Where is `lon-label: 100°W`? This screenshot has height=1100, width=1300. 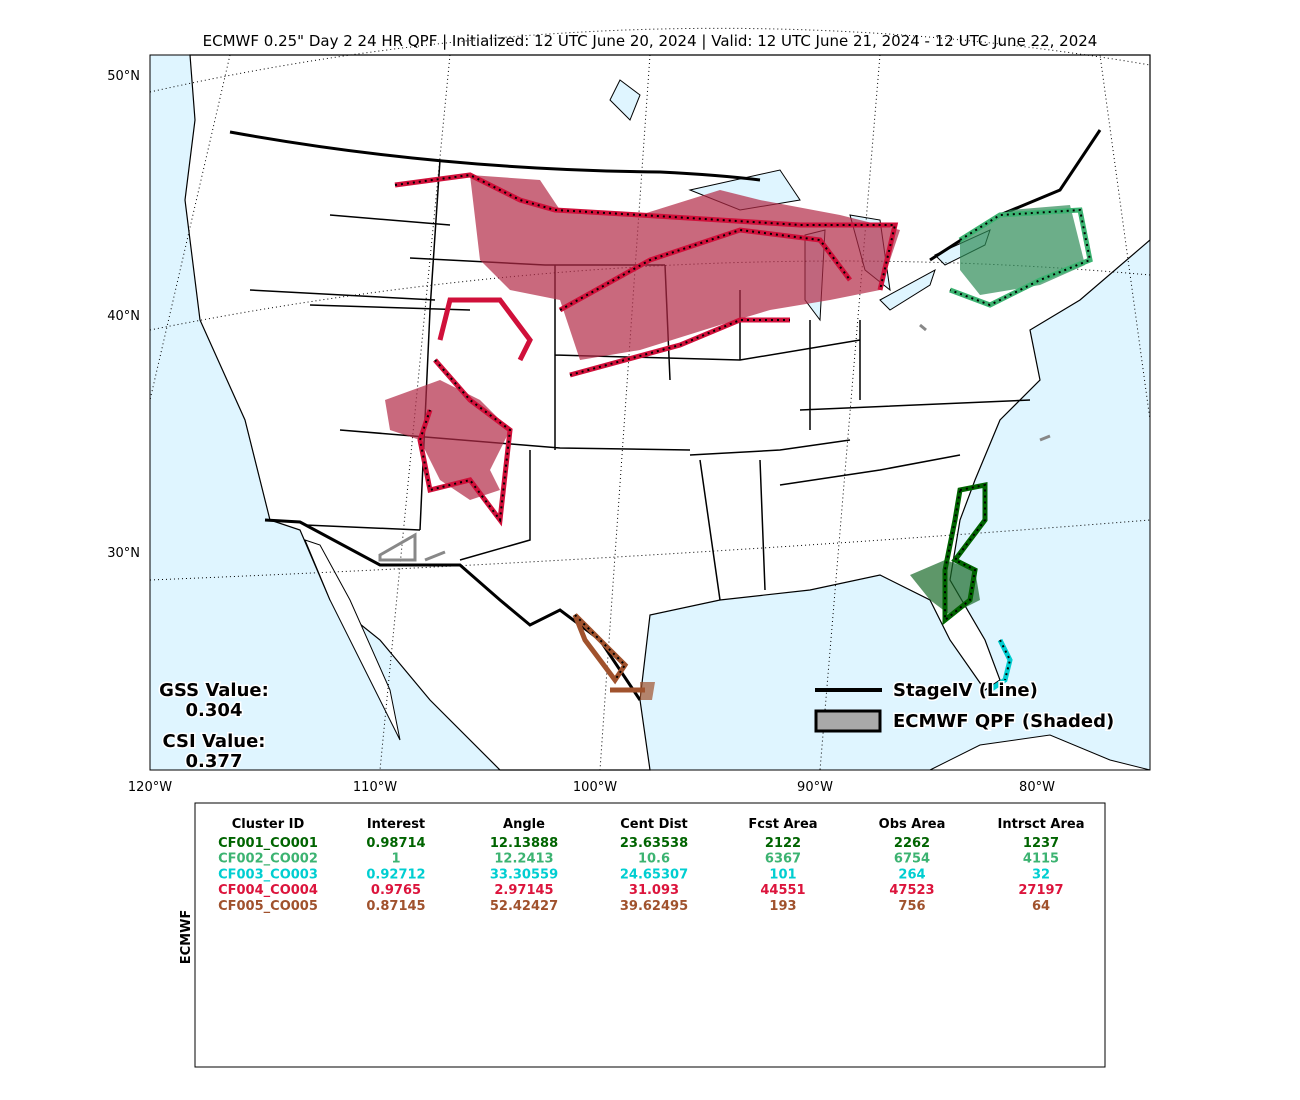
lon-label: 100°W is located at coordinates (595, 787).